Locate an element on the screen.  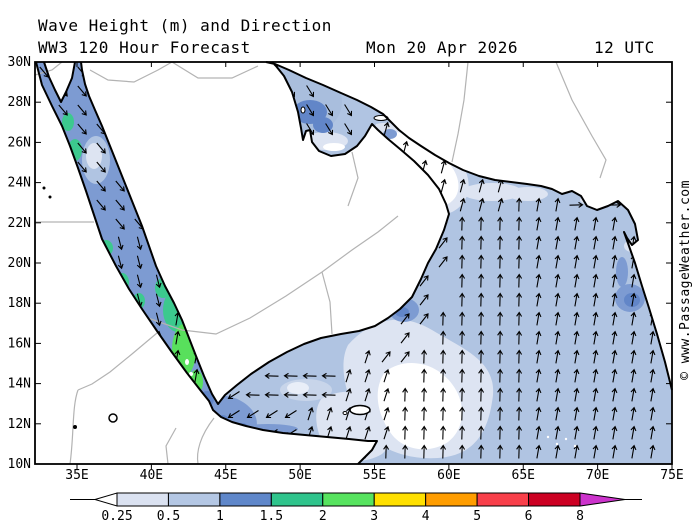
lake-outline is located at coordinates (113, 418).